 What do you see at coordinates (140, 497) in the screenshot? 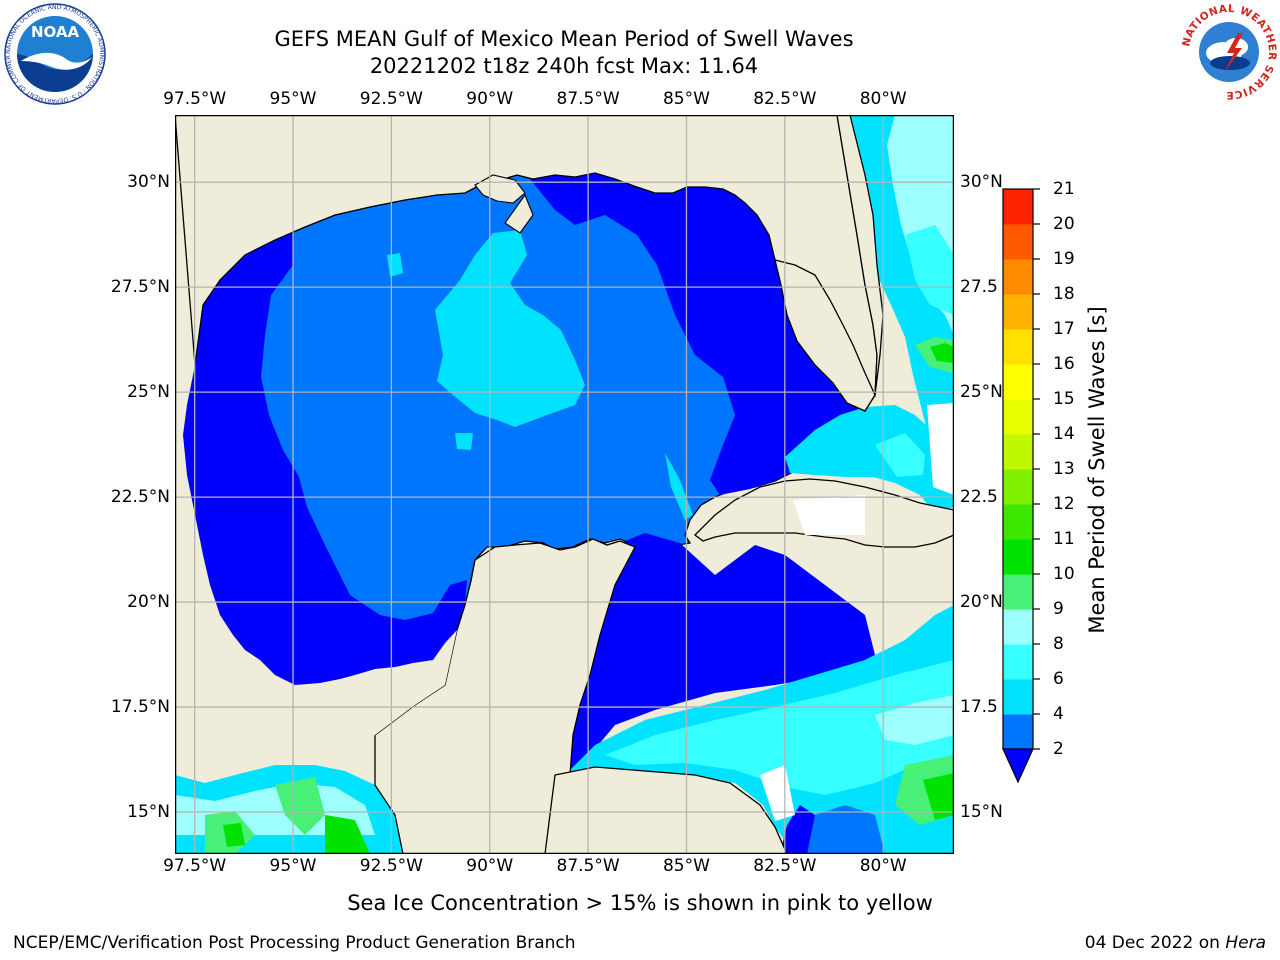
I see `lat-tick-left: 22.5°N` at bounding box center [140, 497].